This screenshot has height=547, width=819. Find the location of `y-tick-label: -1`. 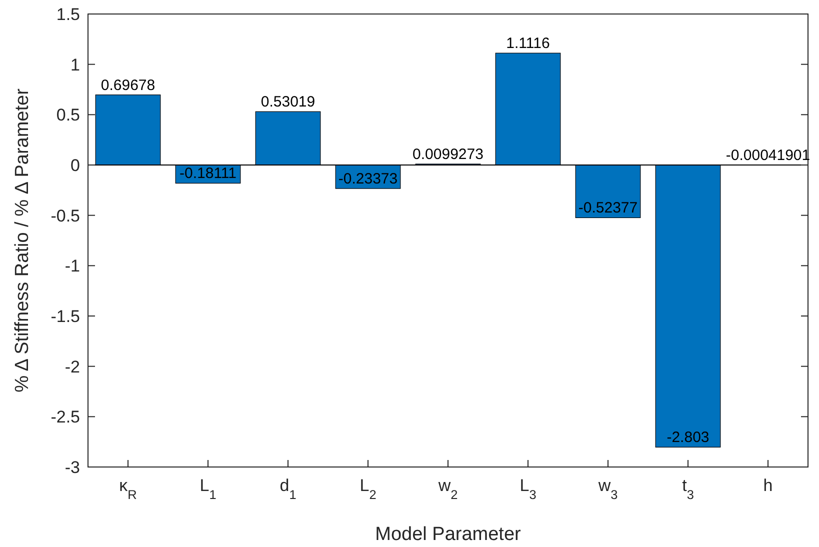

y-tick-label: -1 is located at coordinates (72, 266).